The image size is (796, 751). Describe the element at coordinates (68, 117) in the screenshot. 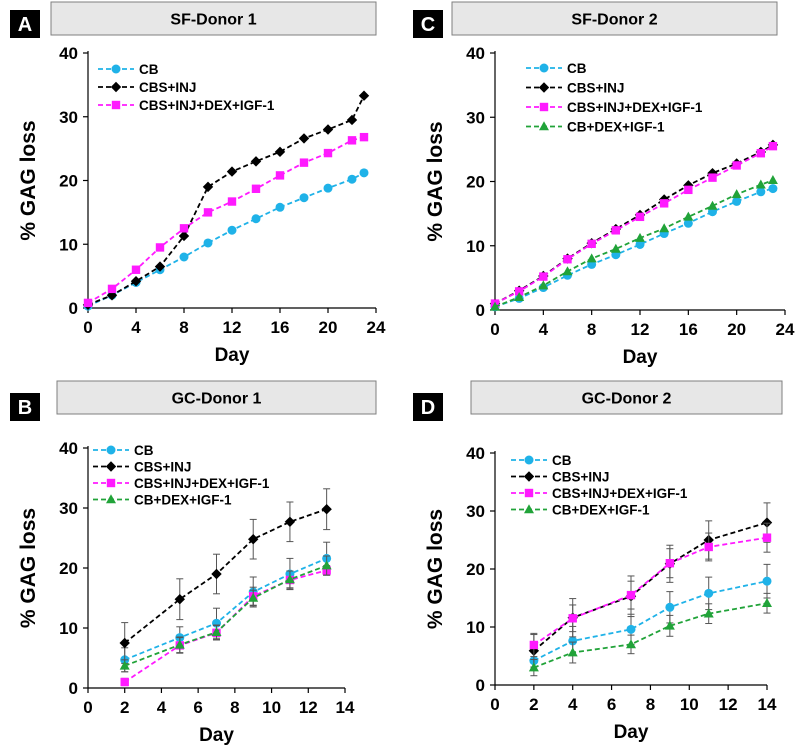

I see `y-tick-label: 30` at that location.